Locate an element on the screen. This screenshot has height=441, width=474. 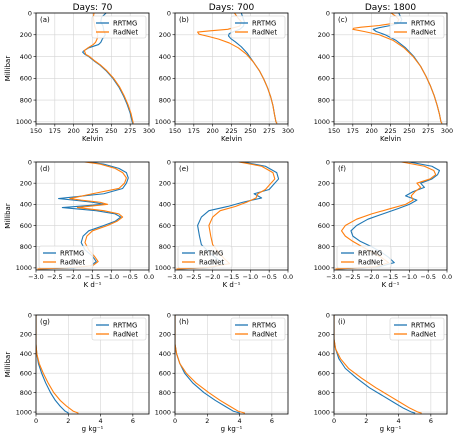
x-tick-label: 0 is located at coordinates (36, 421).